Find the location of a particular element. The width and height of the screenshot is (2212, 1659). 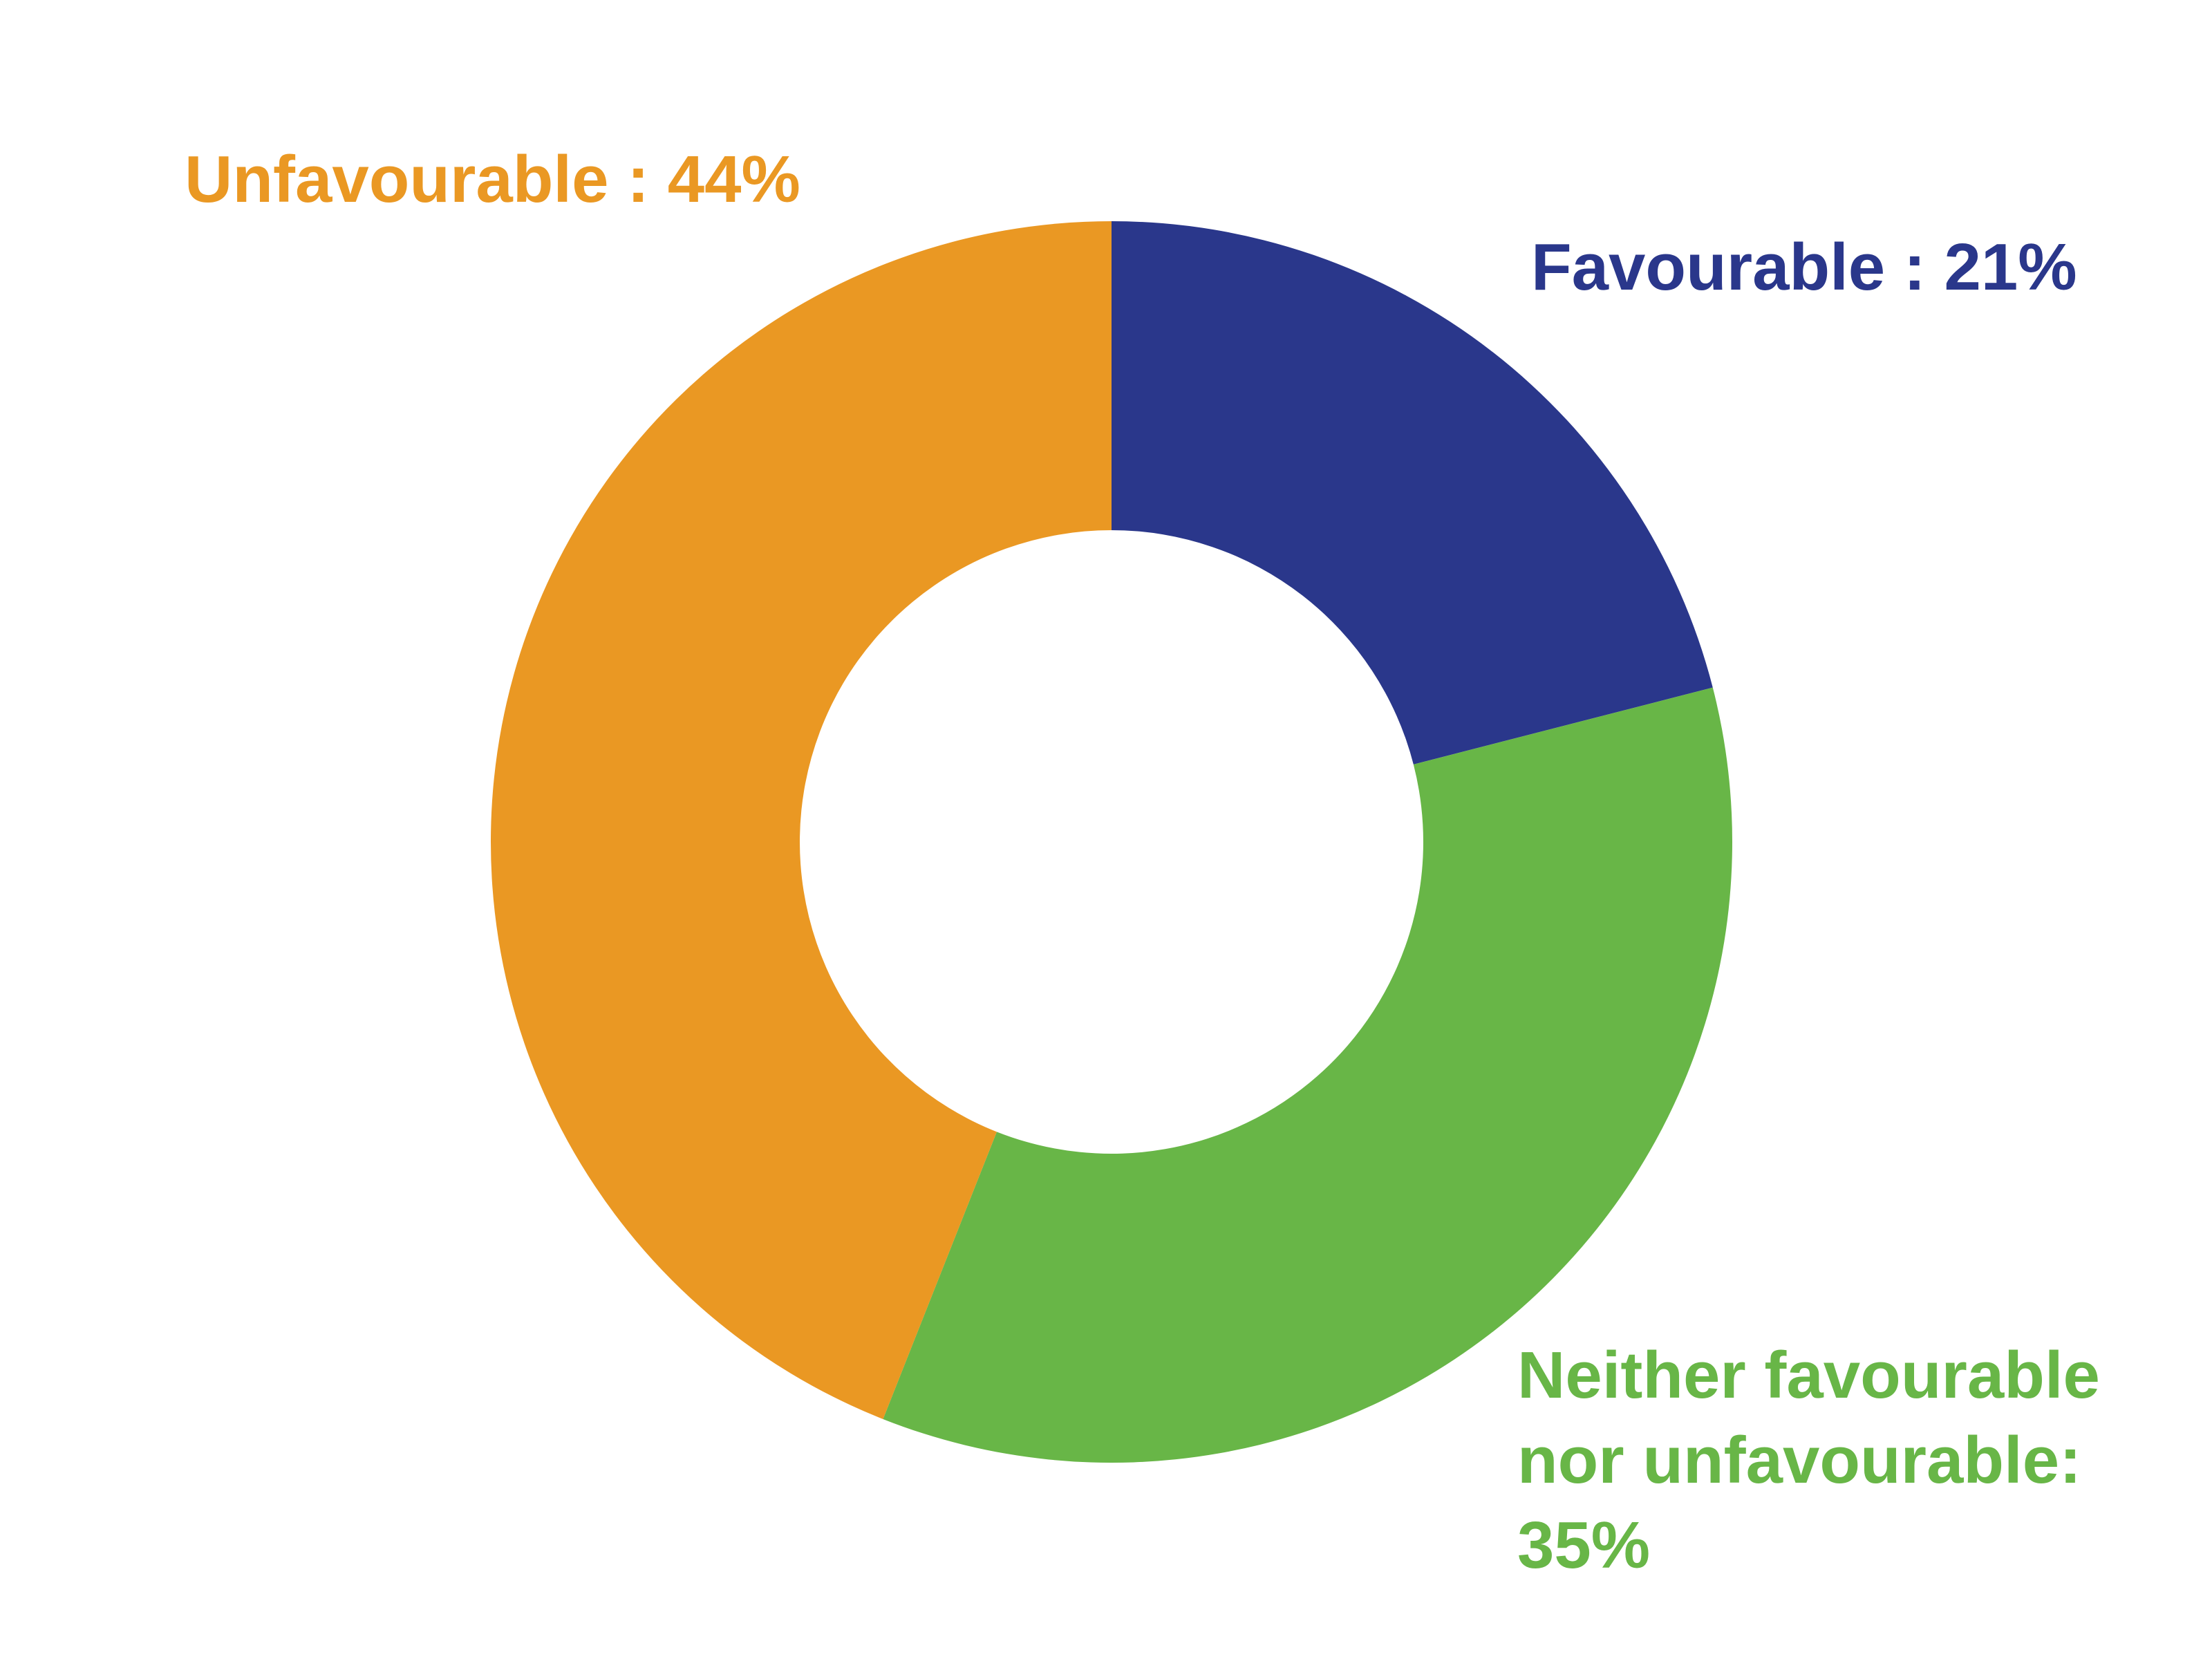

slice-label: Unfavourable : 44% is located at coordinates (493, 179).